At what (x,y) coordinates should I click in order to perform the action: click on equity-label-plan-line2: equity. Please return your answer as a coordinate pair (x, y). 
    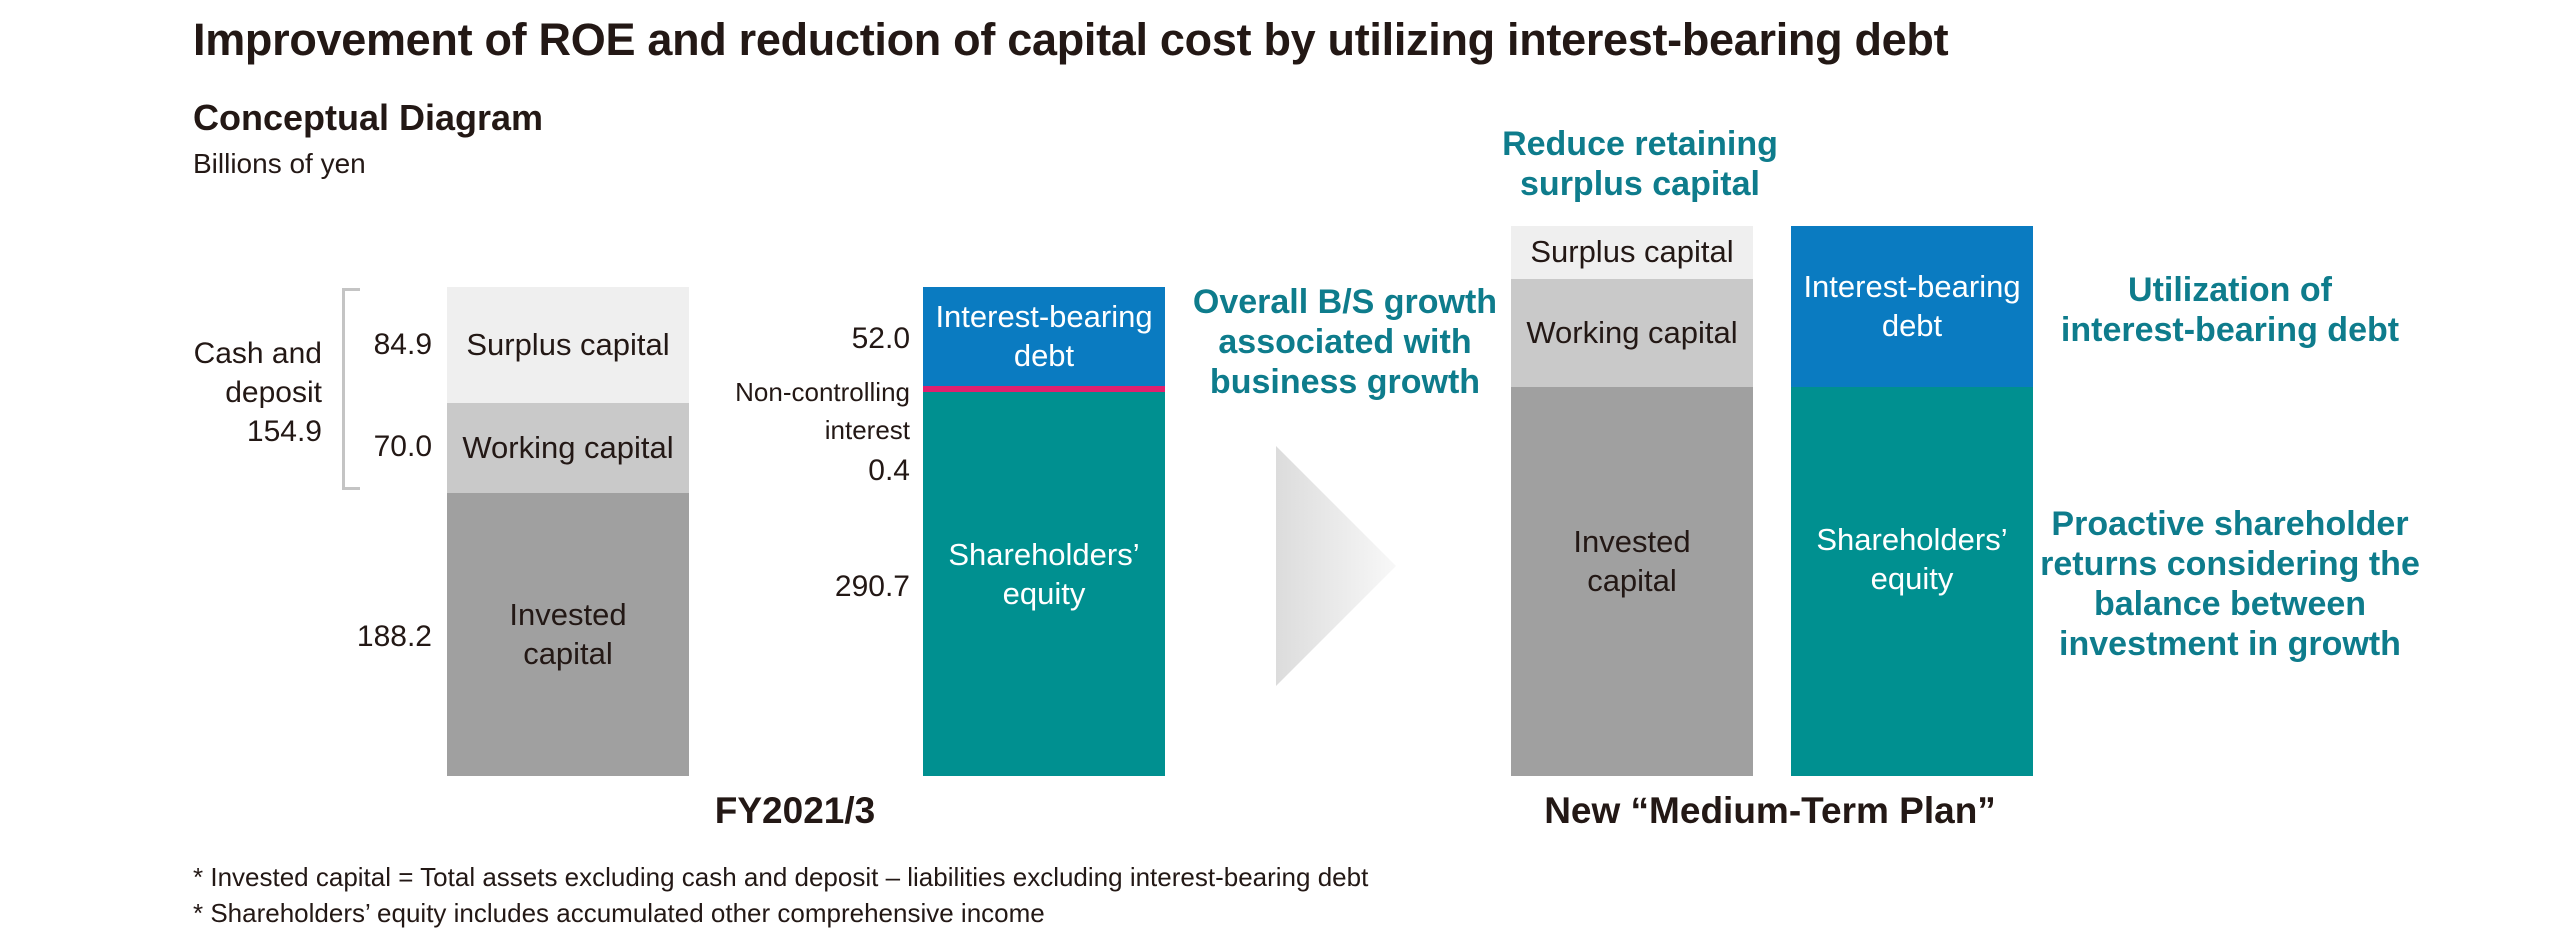
    Looking at the image, I should click on (1912, 578).